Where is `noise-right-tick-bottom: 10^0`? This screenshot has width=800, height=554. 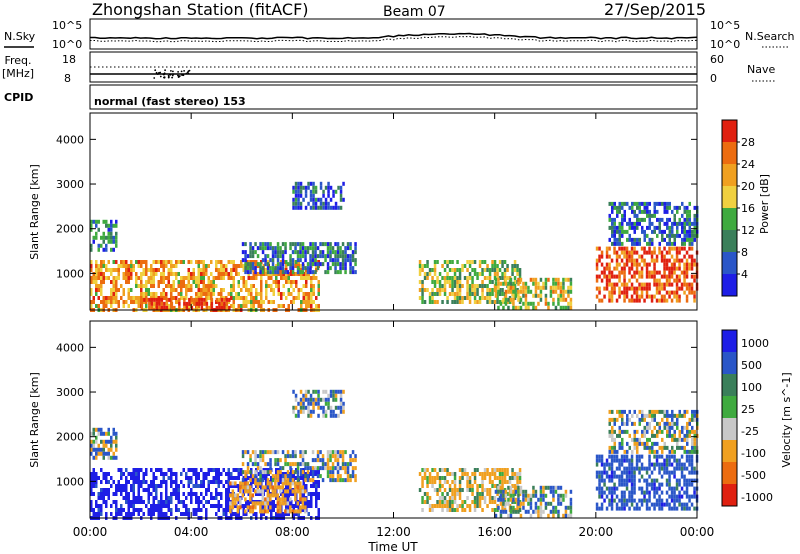 noise-right-tick-bottom: 10^0 is located at coordinates (725, 44).